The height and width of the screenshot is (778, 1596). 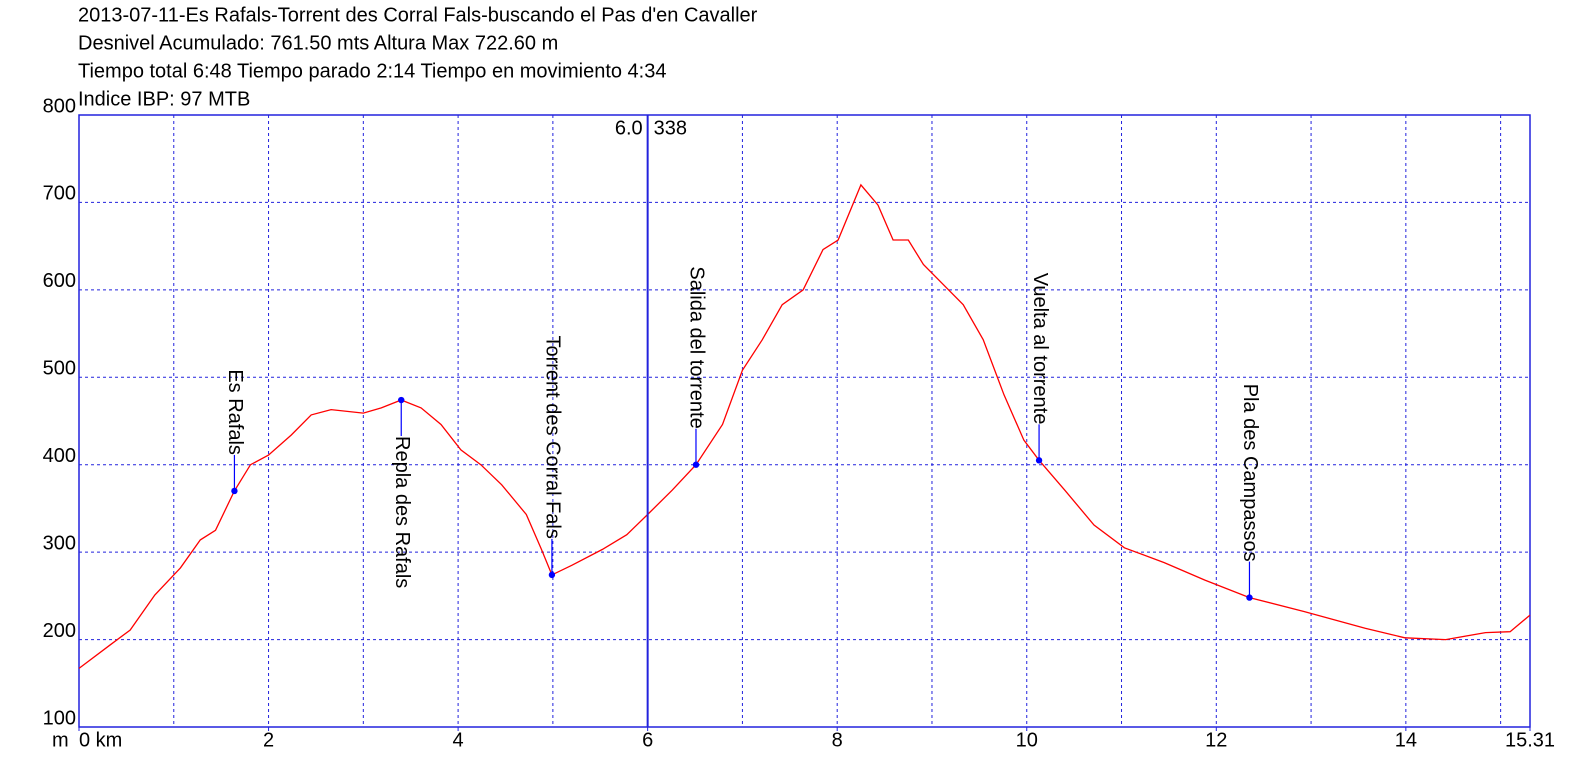 I want to click on x-tick-label: 0 km, so click(x=100, y=740).